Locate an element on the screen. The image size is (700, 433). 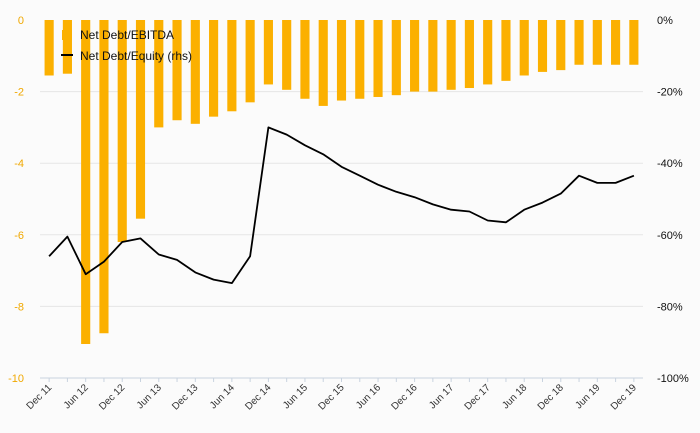
y-left-tick-label: 0 is located at coordinates (21, 21).